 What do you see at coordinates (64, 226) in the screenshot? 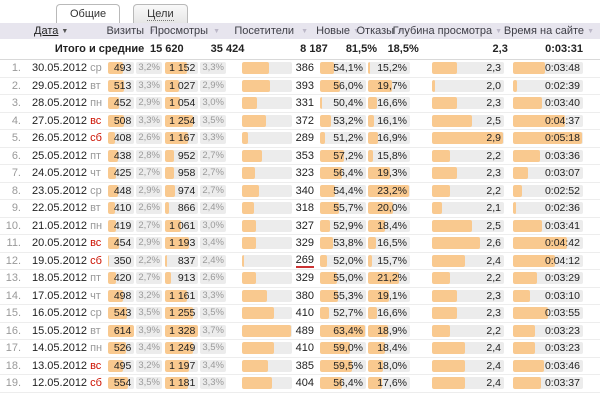
I see `date-cell: 21.05.2012 пн` at bounding box center [64, 226].